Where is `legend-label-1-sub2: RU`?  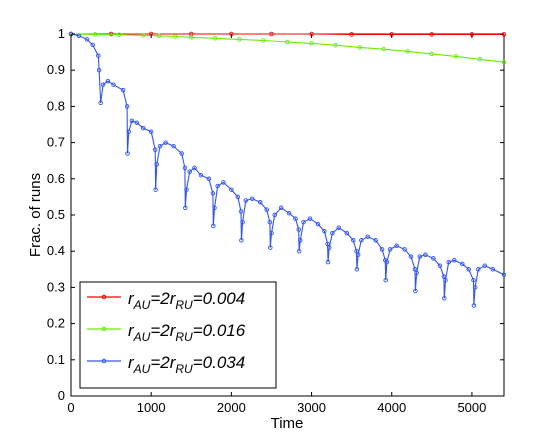
legend-label-1-sub2: RU is located at coordinates (184, 305).